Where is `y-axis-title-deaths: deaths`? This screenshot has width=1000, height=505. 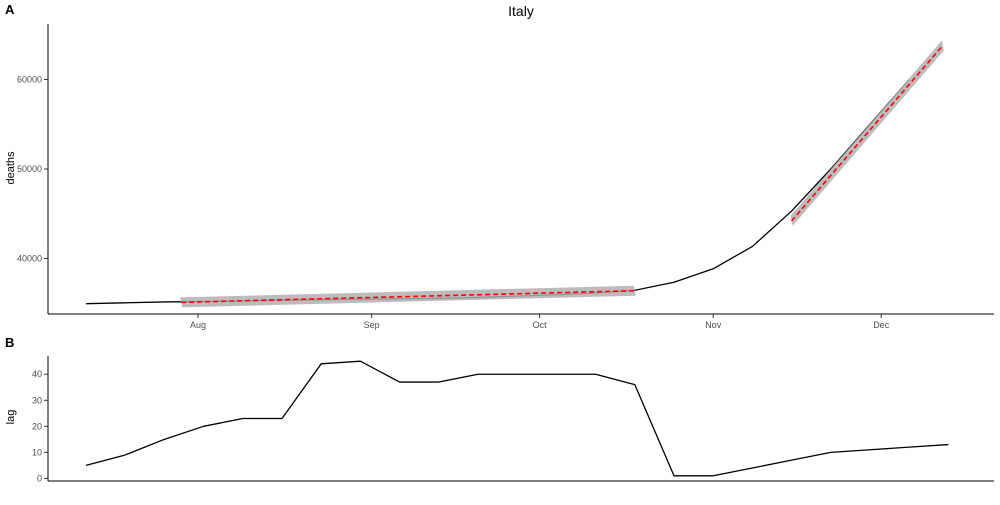
y-axis-title-deaths: deaths is located at coordinates (11, 168).